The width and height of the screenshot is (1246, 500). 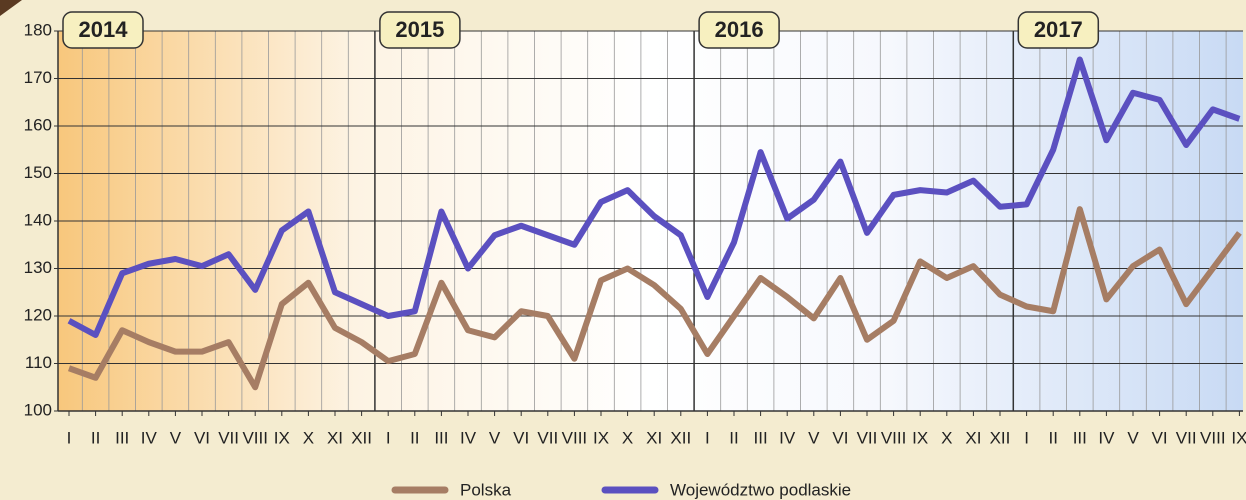 I want to click on y-tick-label: 180, so click(x=38, y=29).